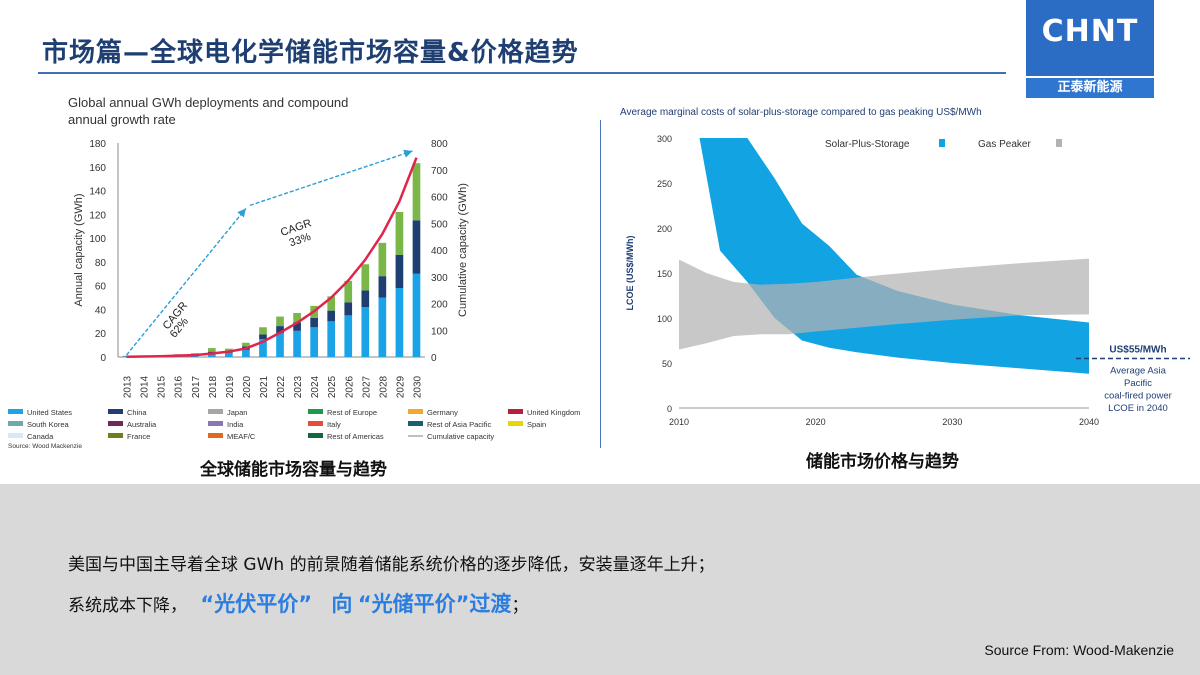 The width and height of the screenshot is (1200, 675). What do you see at coordinates (417, 386) in the screenshot?
I see `left-x-tick: 2030` at bounding box center [417, 386].